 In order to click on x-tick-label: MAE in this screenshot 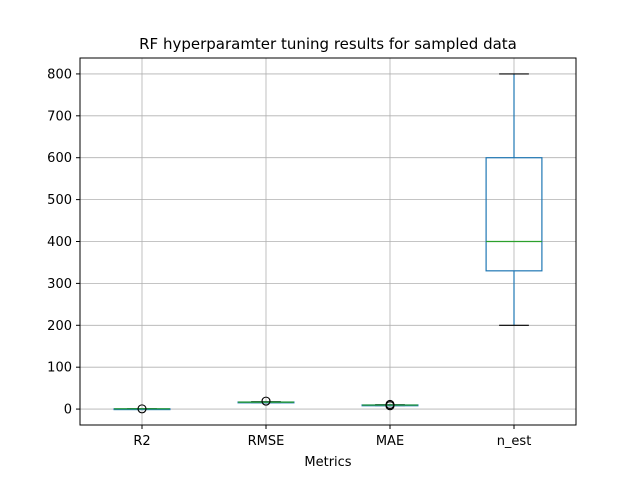, I will do `click(390, 441)`.